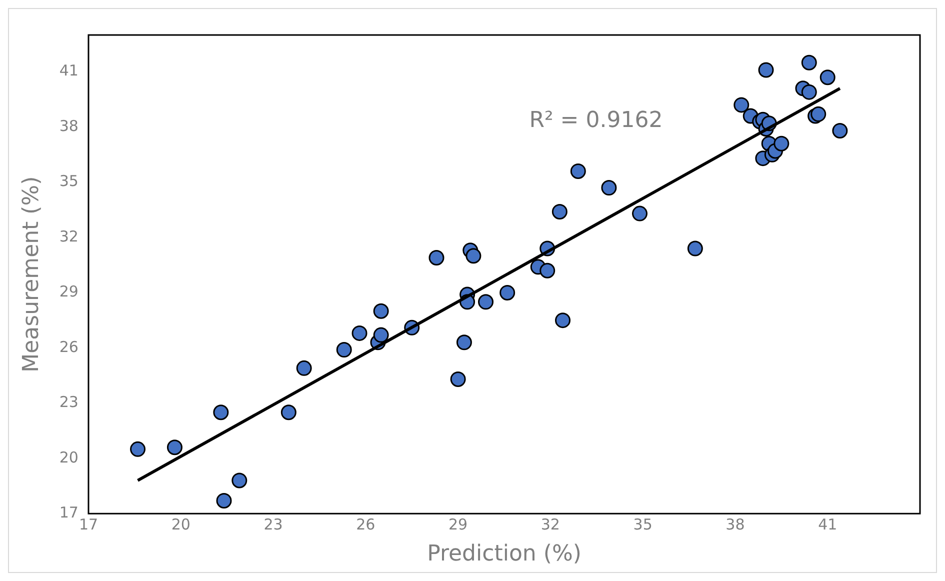 Image resolution: width=945 pixels, height=581 pixels. I want to click on y-tick-label: 26, so click(68, 347).